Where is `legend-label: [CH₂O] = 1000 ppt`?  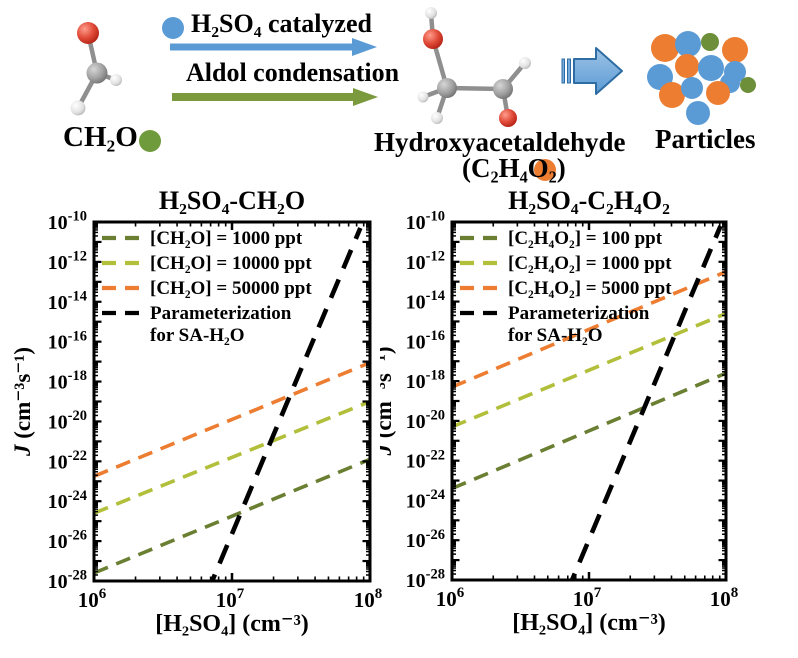 legend-label: [CH₂O] = 1000 ppt is located at coordinates (226, 238).